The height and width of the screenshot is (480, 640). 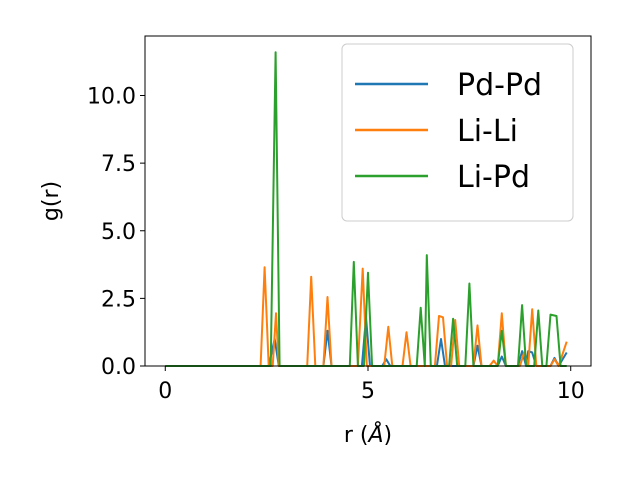 I want to click on x-axis-label: r (Å), so click(x=368, y=434).